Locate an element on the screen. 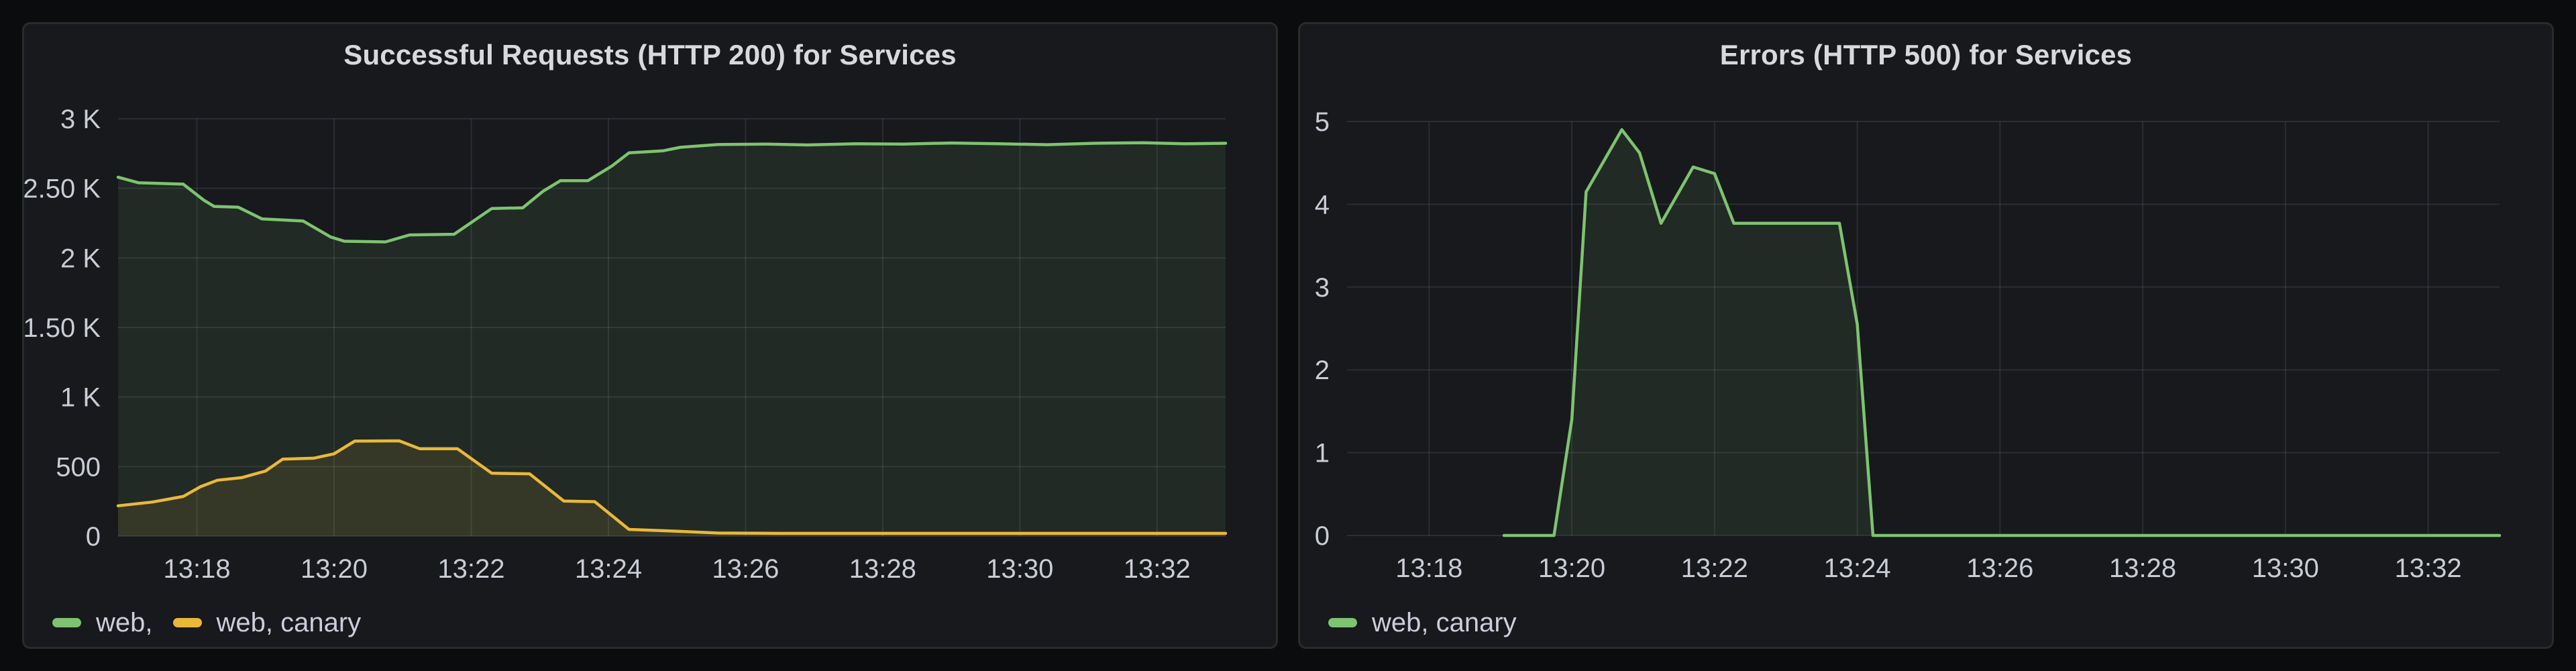 The image size is (2576, 671). y-tick-label: 2.50 K is located at coordinates (62, 189).